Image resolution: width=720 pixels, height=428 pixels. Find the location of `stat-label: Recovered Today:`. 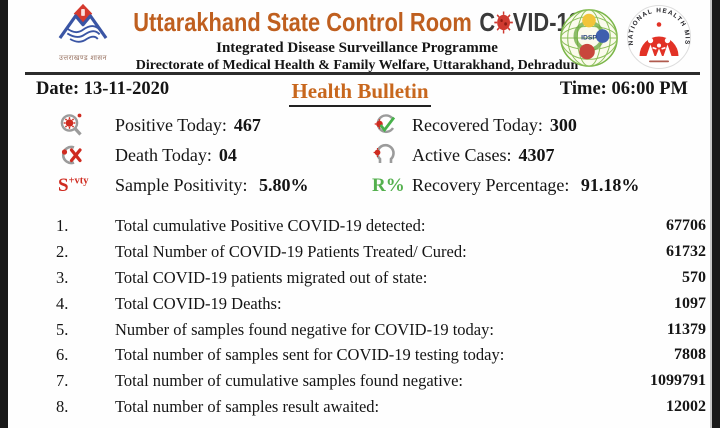

stat-label: Recovered Today: is located at coordinates (477, 124).